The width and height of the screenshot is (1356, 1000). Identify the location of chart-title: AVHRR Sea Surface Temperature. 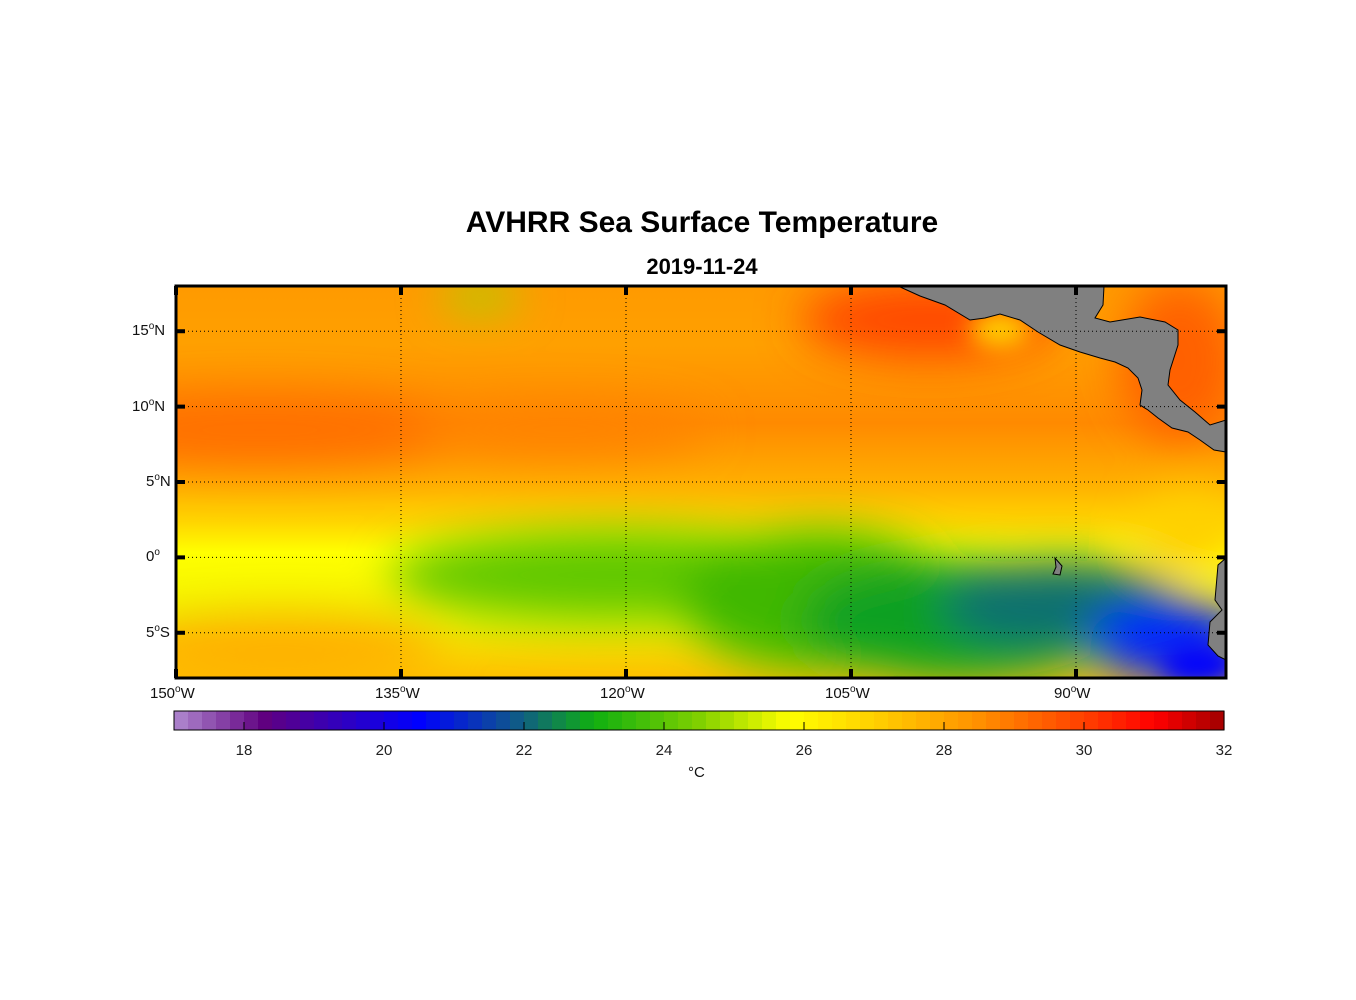
(702, 222).